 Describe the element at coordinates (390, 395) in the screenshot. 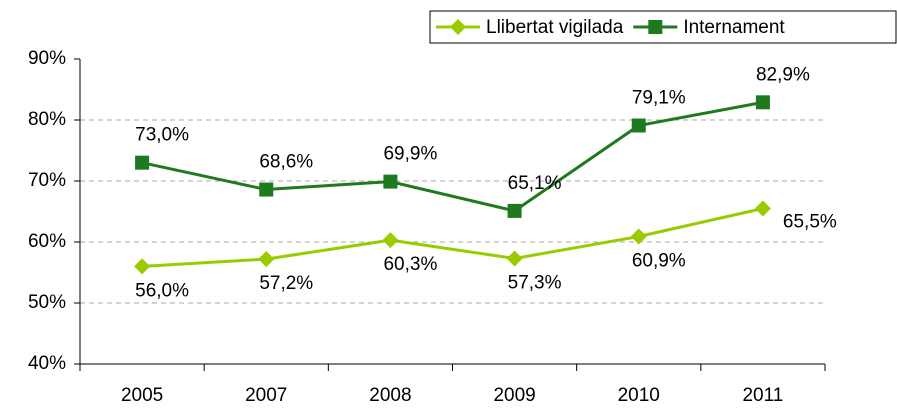

I see `x-tick-label: 2008` at that location.